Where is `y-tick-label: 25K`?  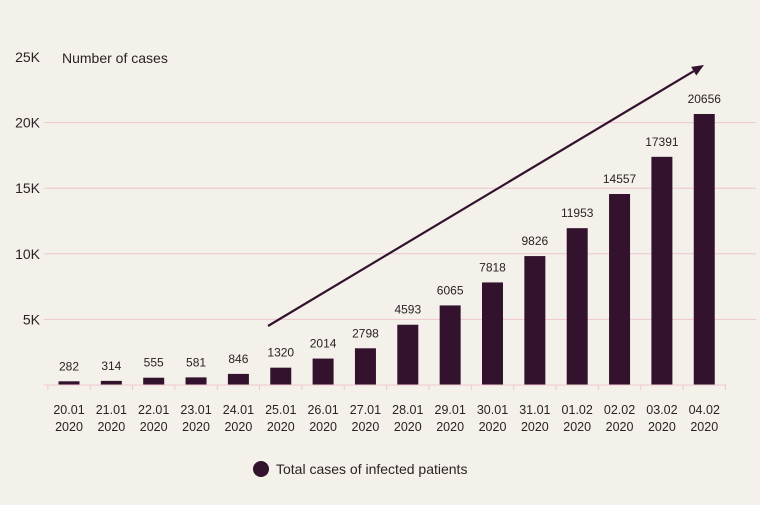 y-tick-label: 25K is located at coordinates (28, 57).